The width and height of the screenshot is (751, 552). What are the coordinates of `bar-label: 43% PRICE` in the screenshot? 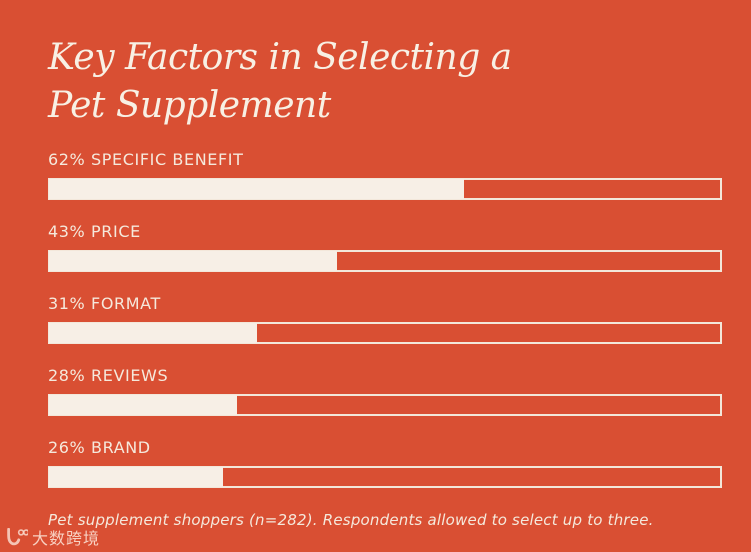 It's located at (94, 231).